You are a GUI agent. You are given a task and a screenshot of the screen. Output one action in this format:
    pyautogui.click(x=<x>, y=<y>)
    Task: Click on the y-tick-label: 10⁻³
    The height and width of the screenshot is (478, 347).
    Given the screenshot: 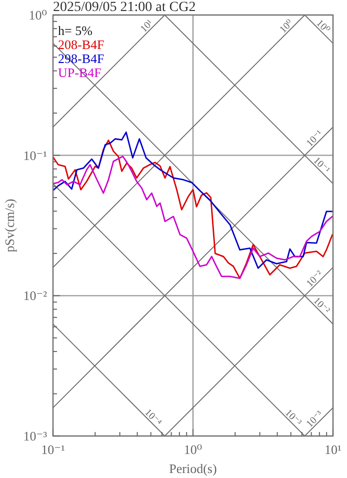 What is the action you would take?
    pyautogui.click(x=35, y=436)
    